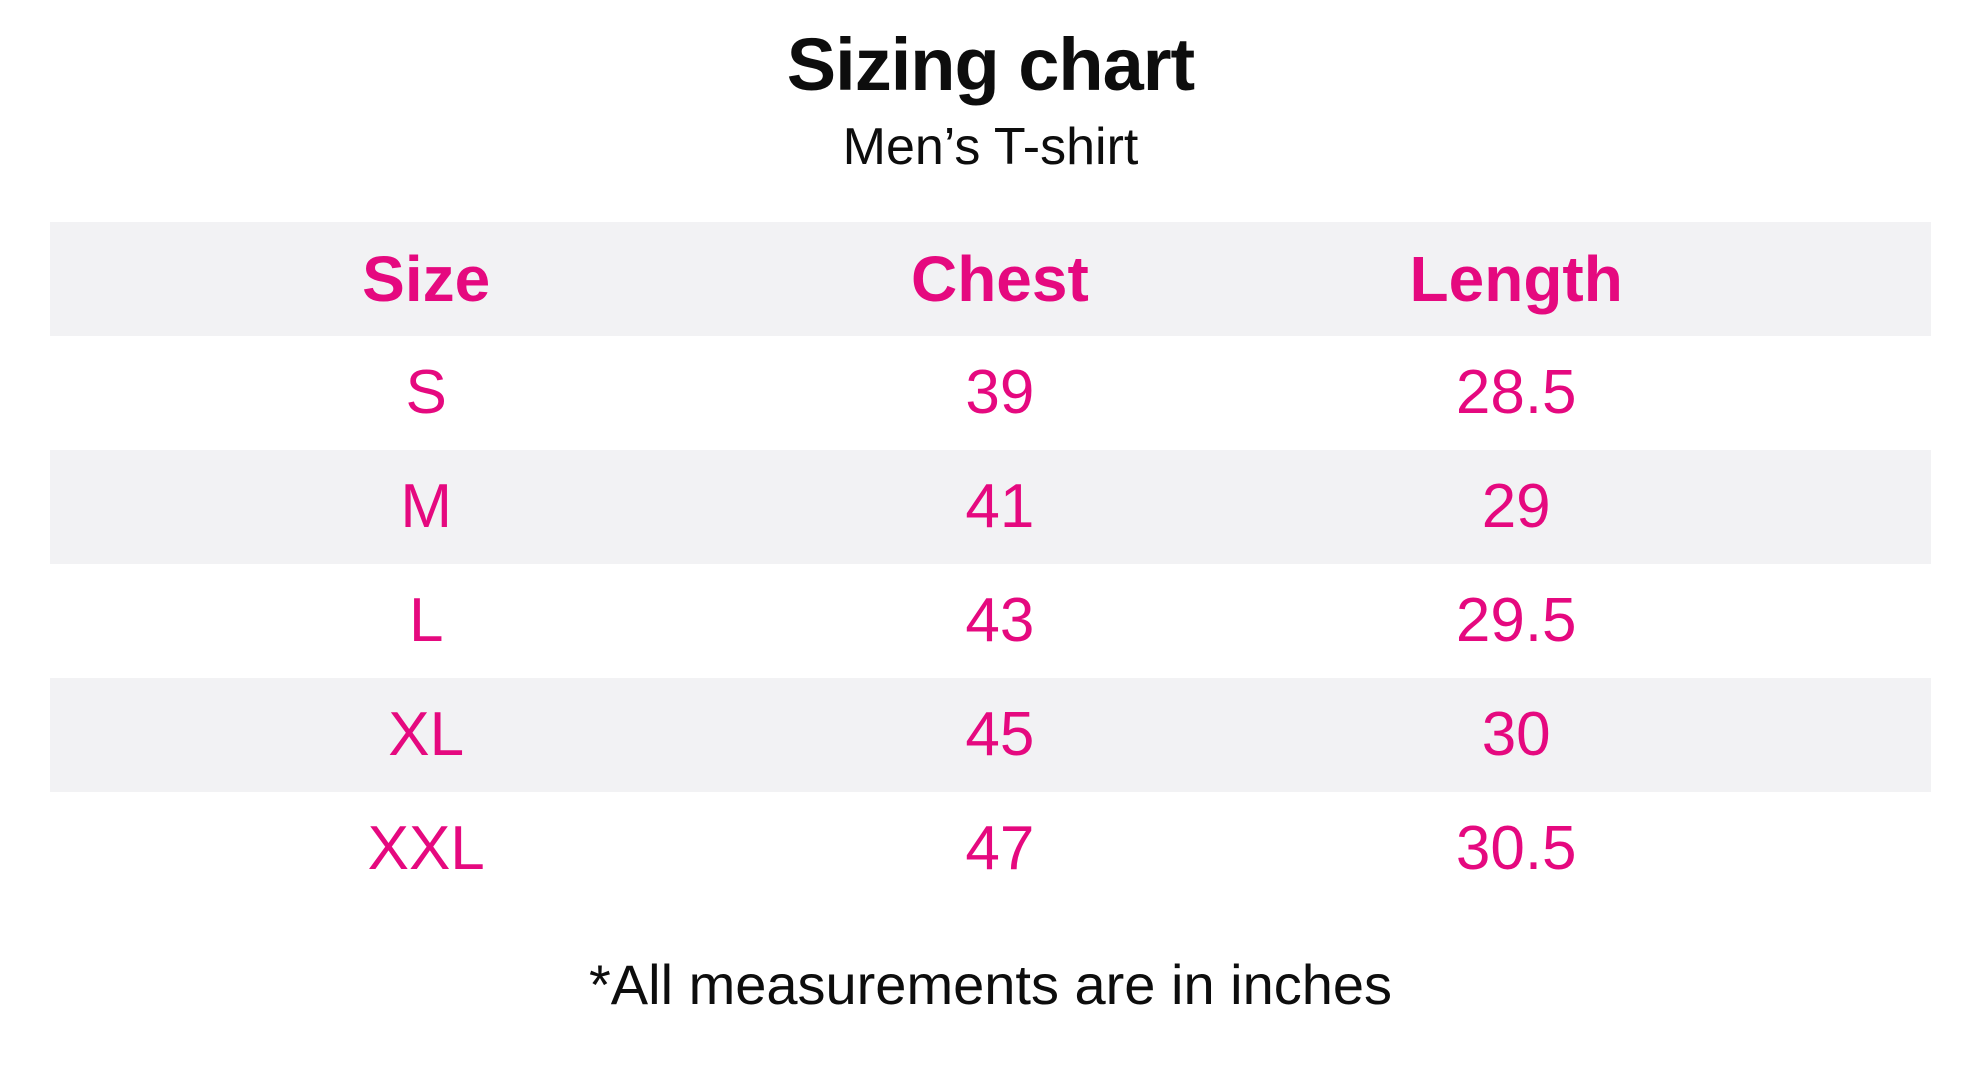  What do you see at coordinates (426, 735) in the screenshot?
I see `size-cell: XL` at bounding box center [426, 735].